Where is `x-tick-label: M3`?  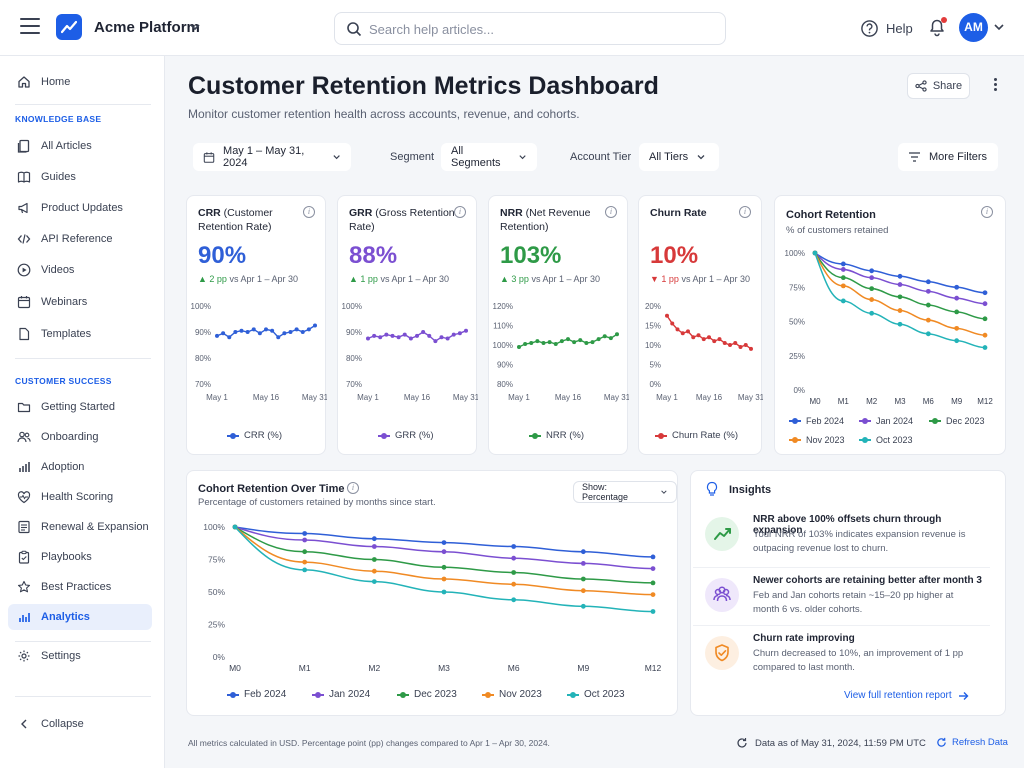
x-tick-label: M3 is located at coordinates (444, 668).